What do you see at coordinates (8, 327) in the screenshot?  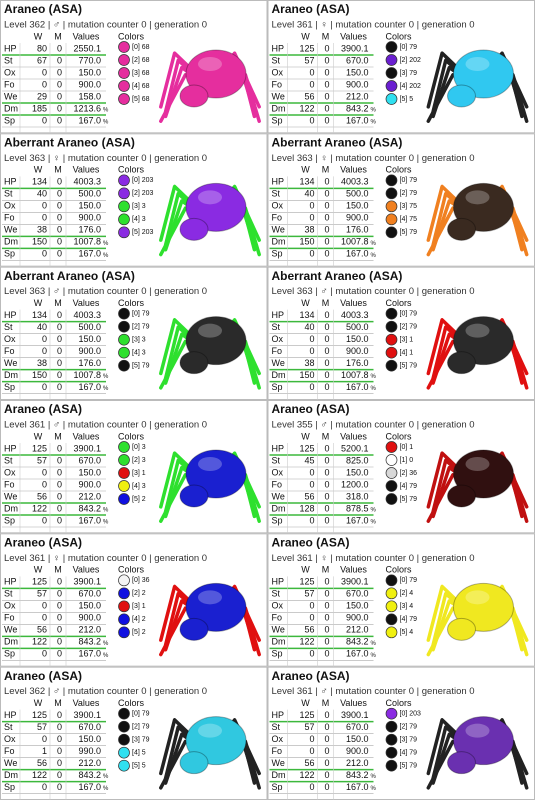 I see `stat-name: St` at bounding box center [8, 327].